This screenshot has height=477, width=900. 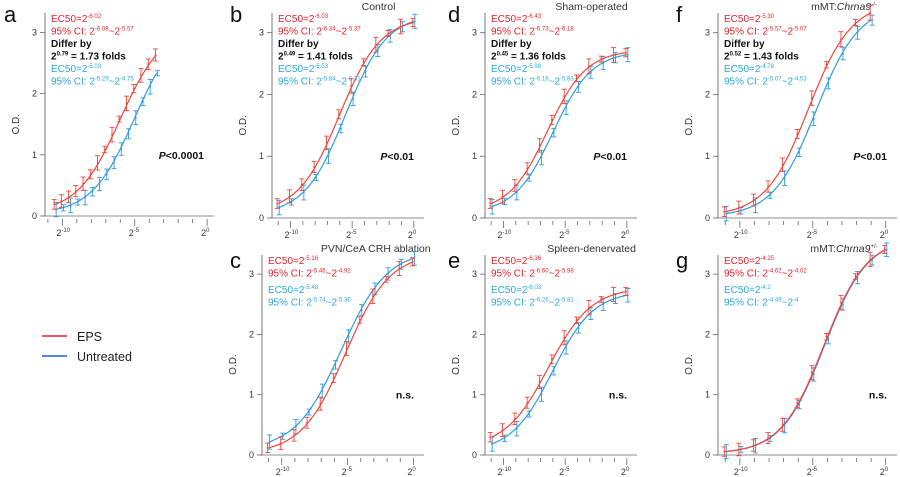 What do you see at coordinates (329, 30) in the screenshot?
I see `annotation-eps-ci-part: -6.34` at bounding box center [329, 30].